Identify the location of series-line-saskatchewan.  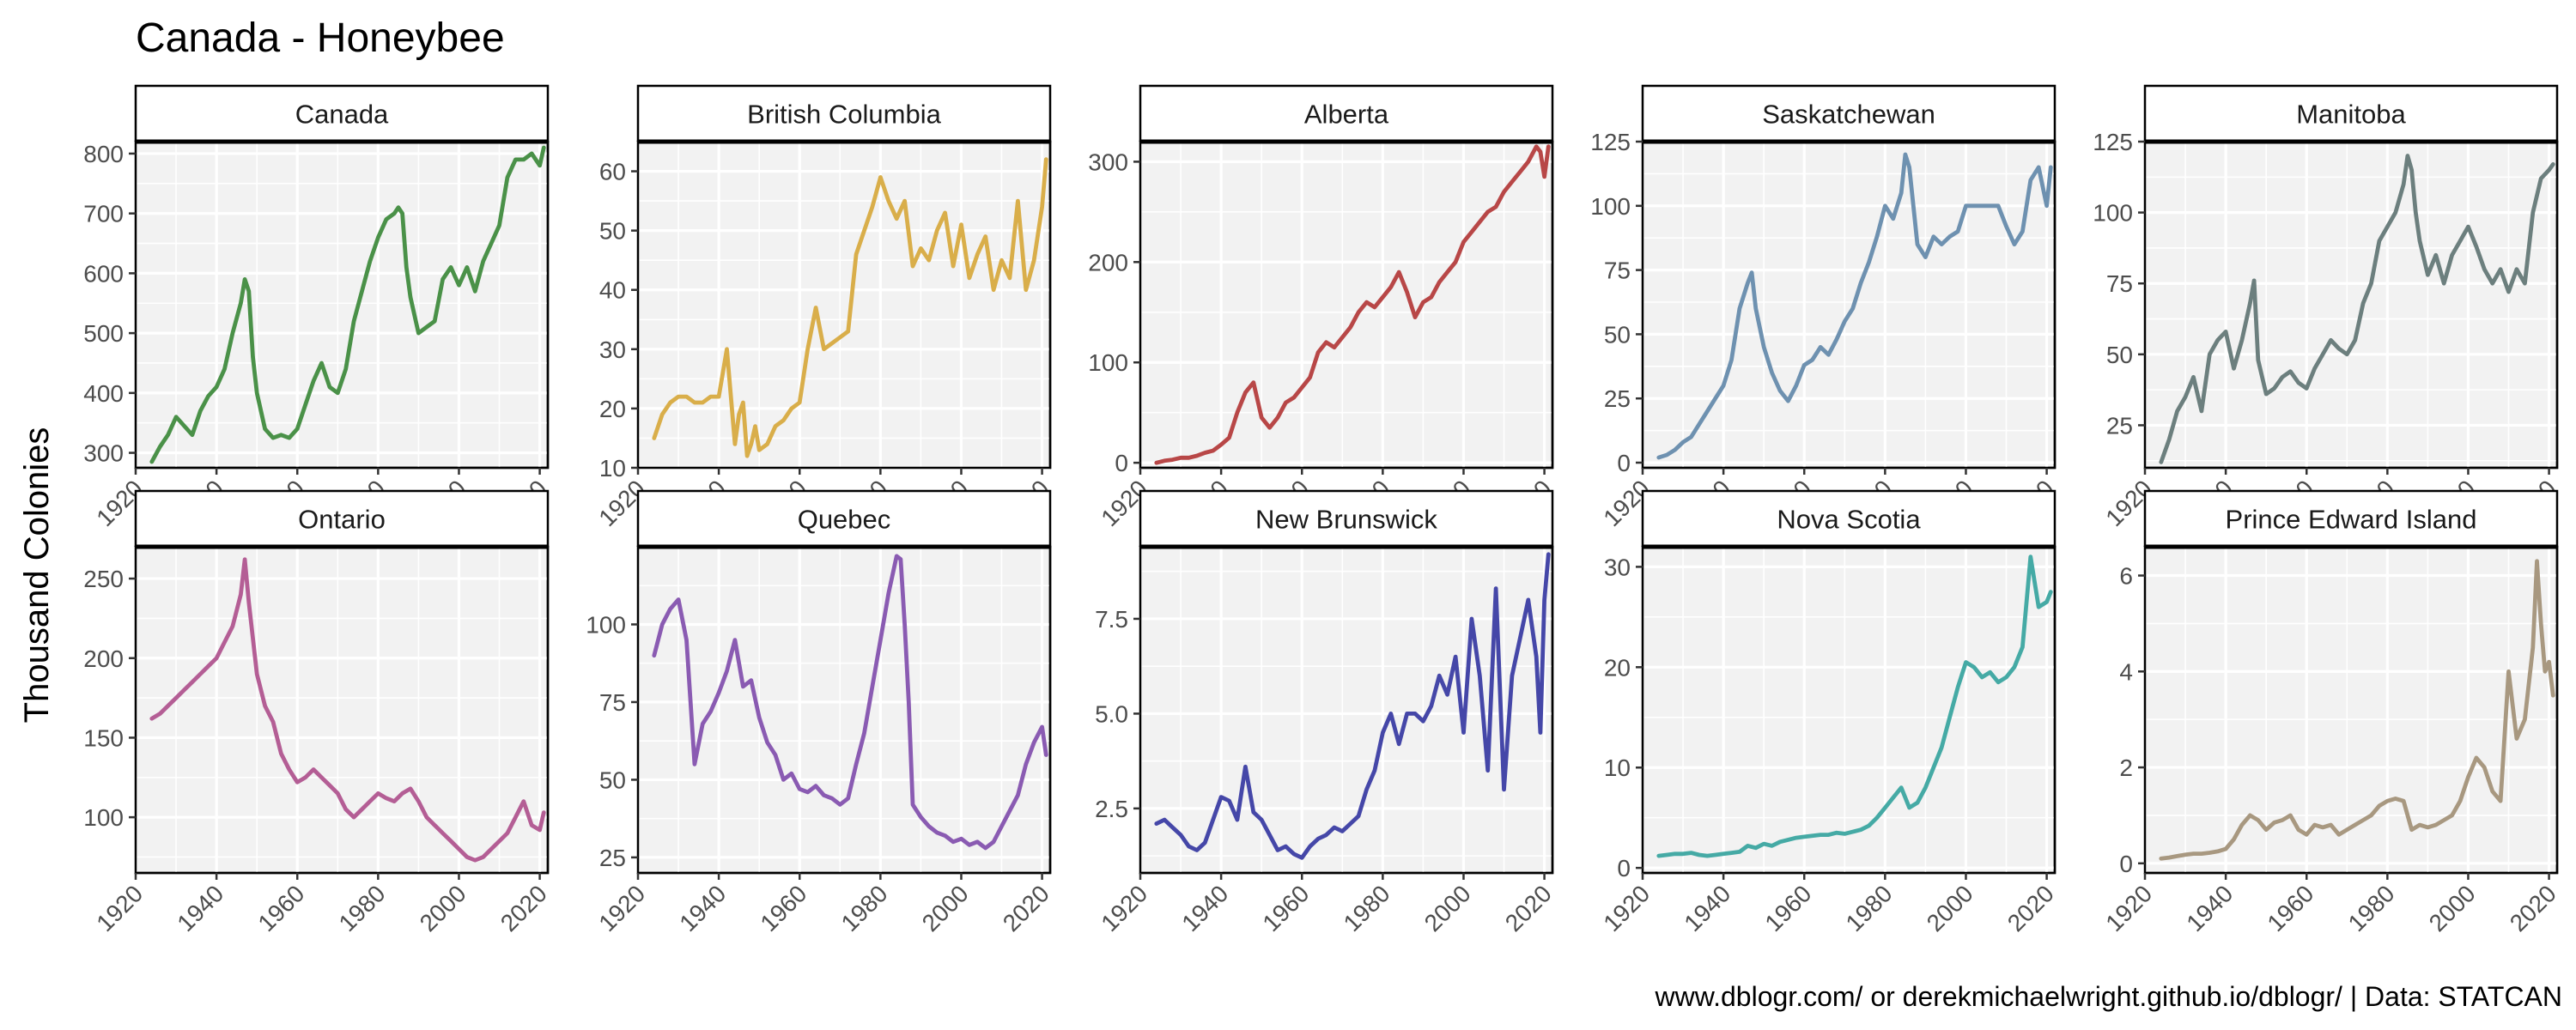
(1855, 306).